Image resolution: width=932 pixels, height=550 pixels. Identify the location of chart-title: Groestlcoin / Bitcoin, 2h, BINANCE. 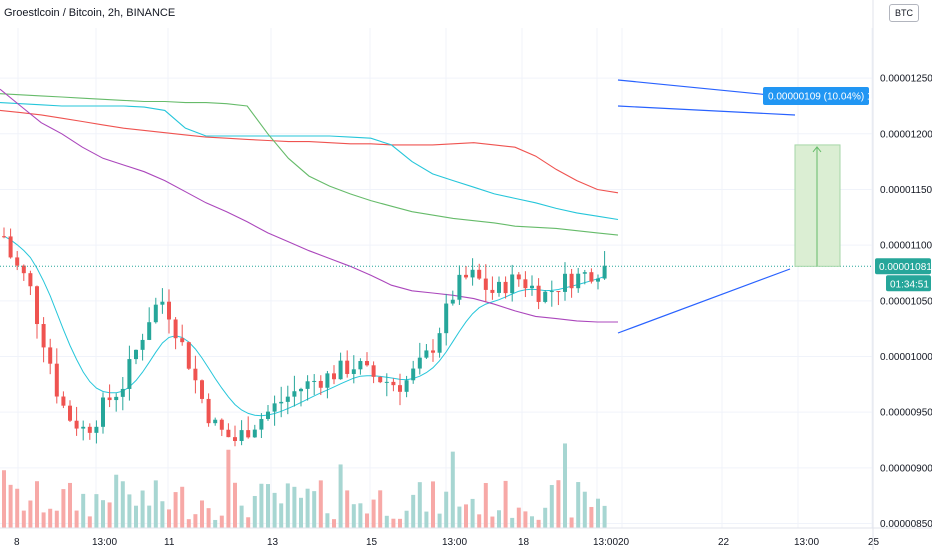
(90, 13).